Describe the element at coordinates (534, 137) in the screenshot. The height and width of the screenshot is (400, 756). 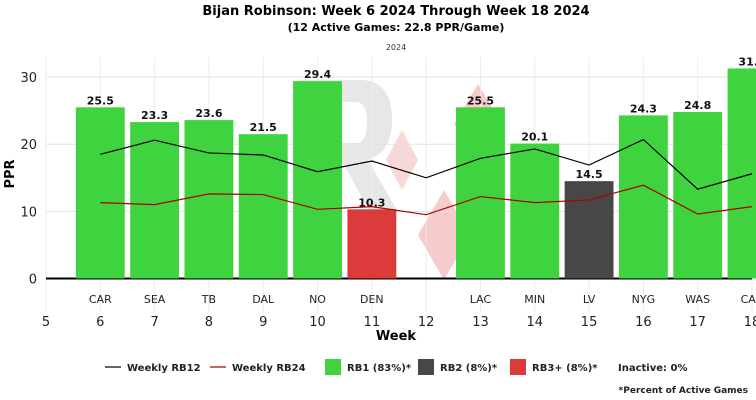
I see `bar-value-label: 20.1` at that location.